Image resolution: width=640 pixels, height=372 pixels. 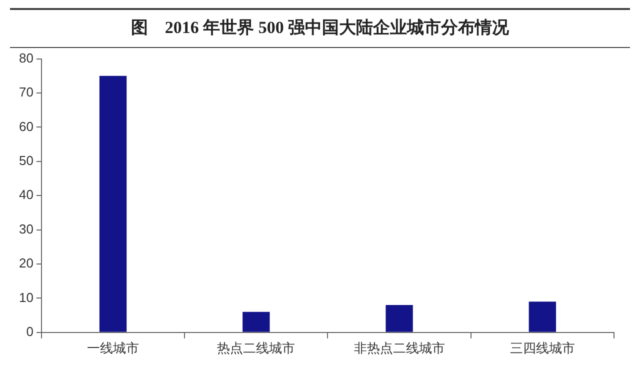 What do you see at coordinates (26, 263) in the screenshot?
I see `y-tick-label: 20` at bounding box center [26, 263].